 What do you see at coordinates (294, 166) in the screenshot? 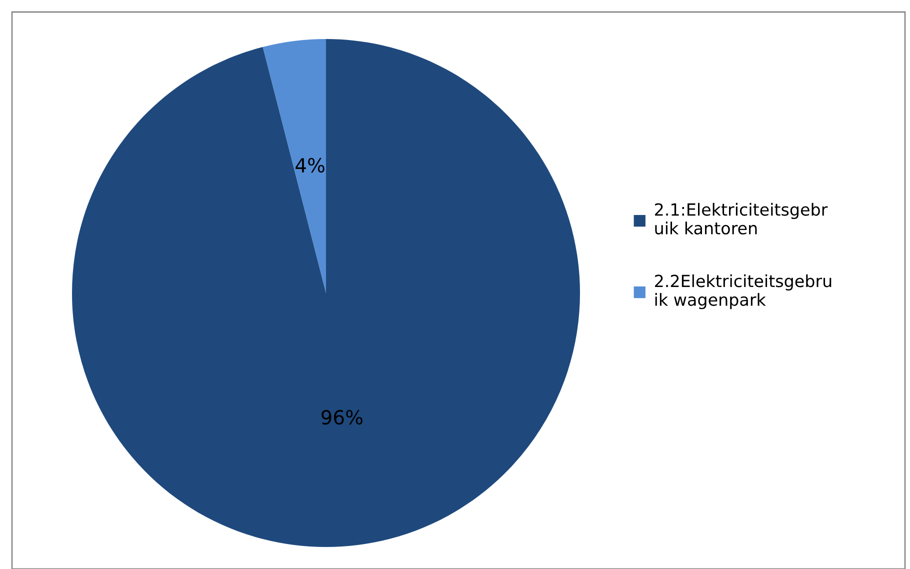
I see `pie-slice` at bounding box center [294, 166].